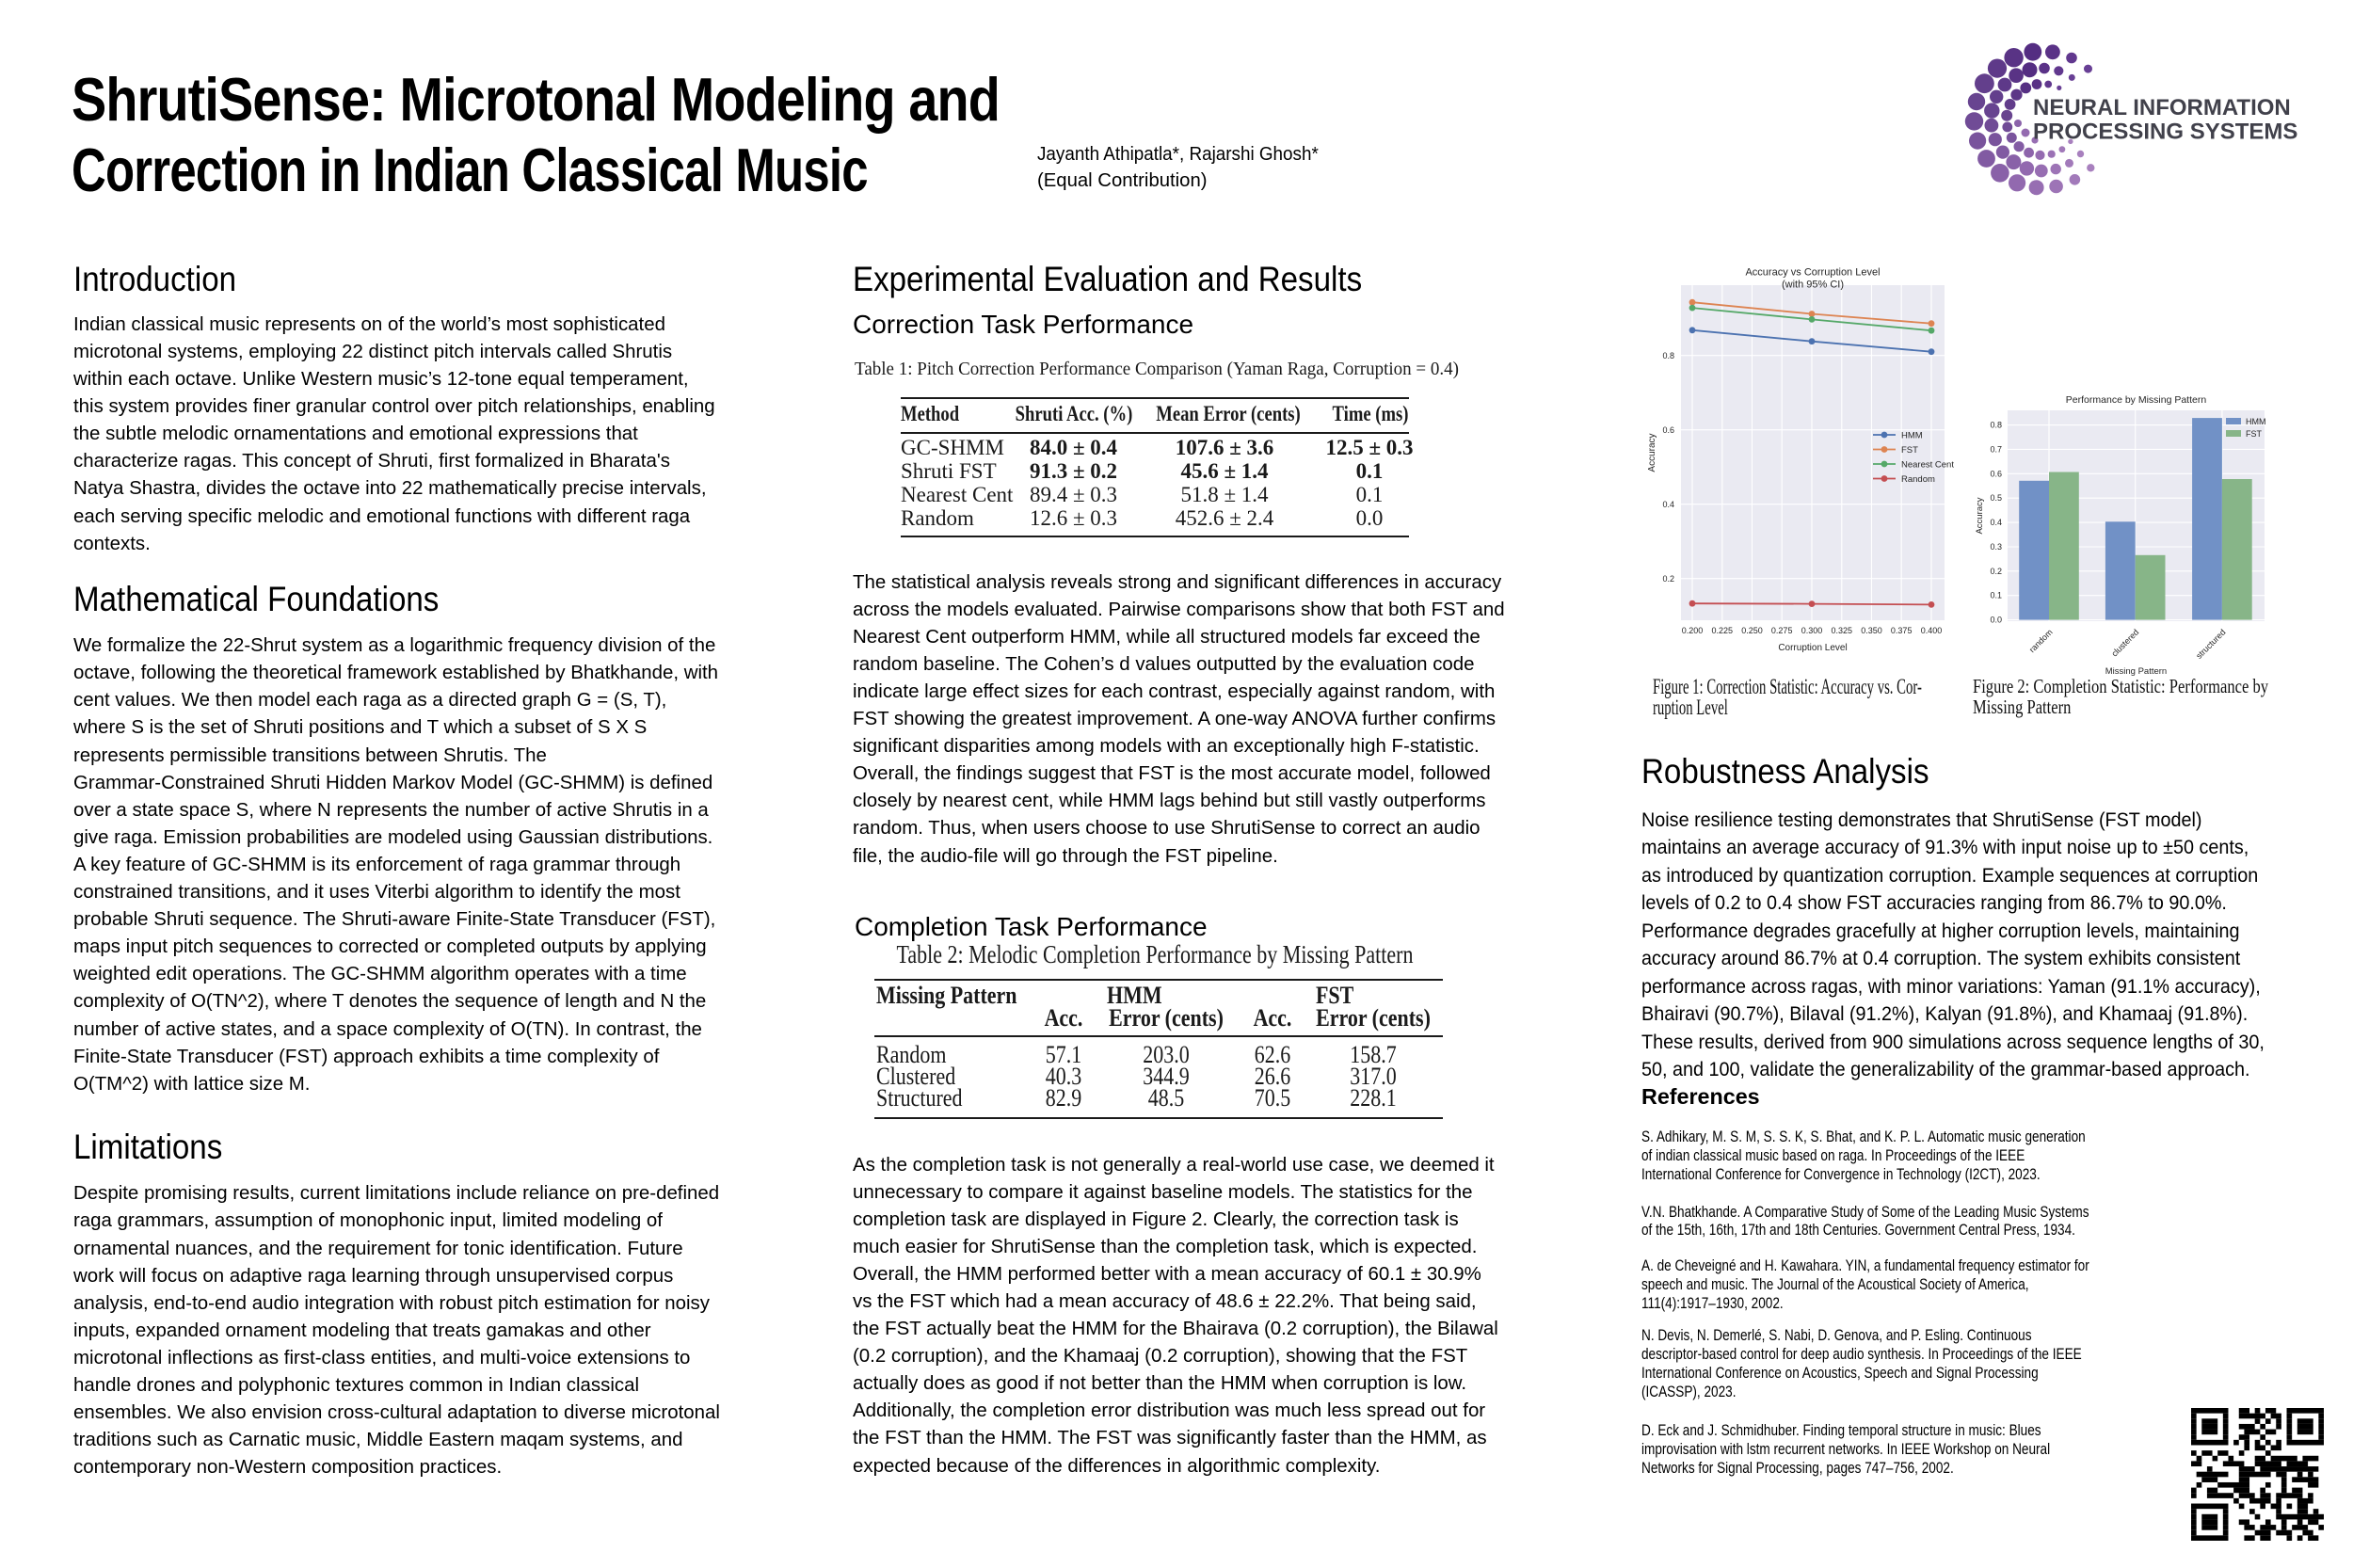  I want to click on svg-text: (with 95% CI), so click(1813, 285).